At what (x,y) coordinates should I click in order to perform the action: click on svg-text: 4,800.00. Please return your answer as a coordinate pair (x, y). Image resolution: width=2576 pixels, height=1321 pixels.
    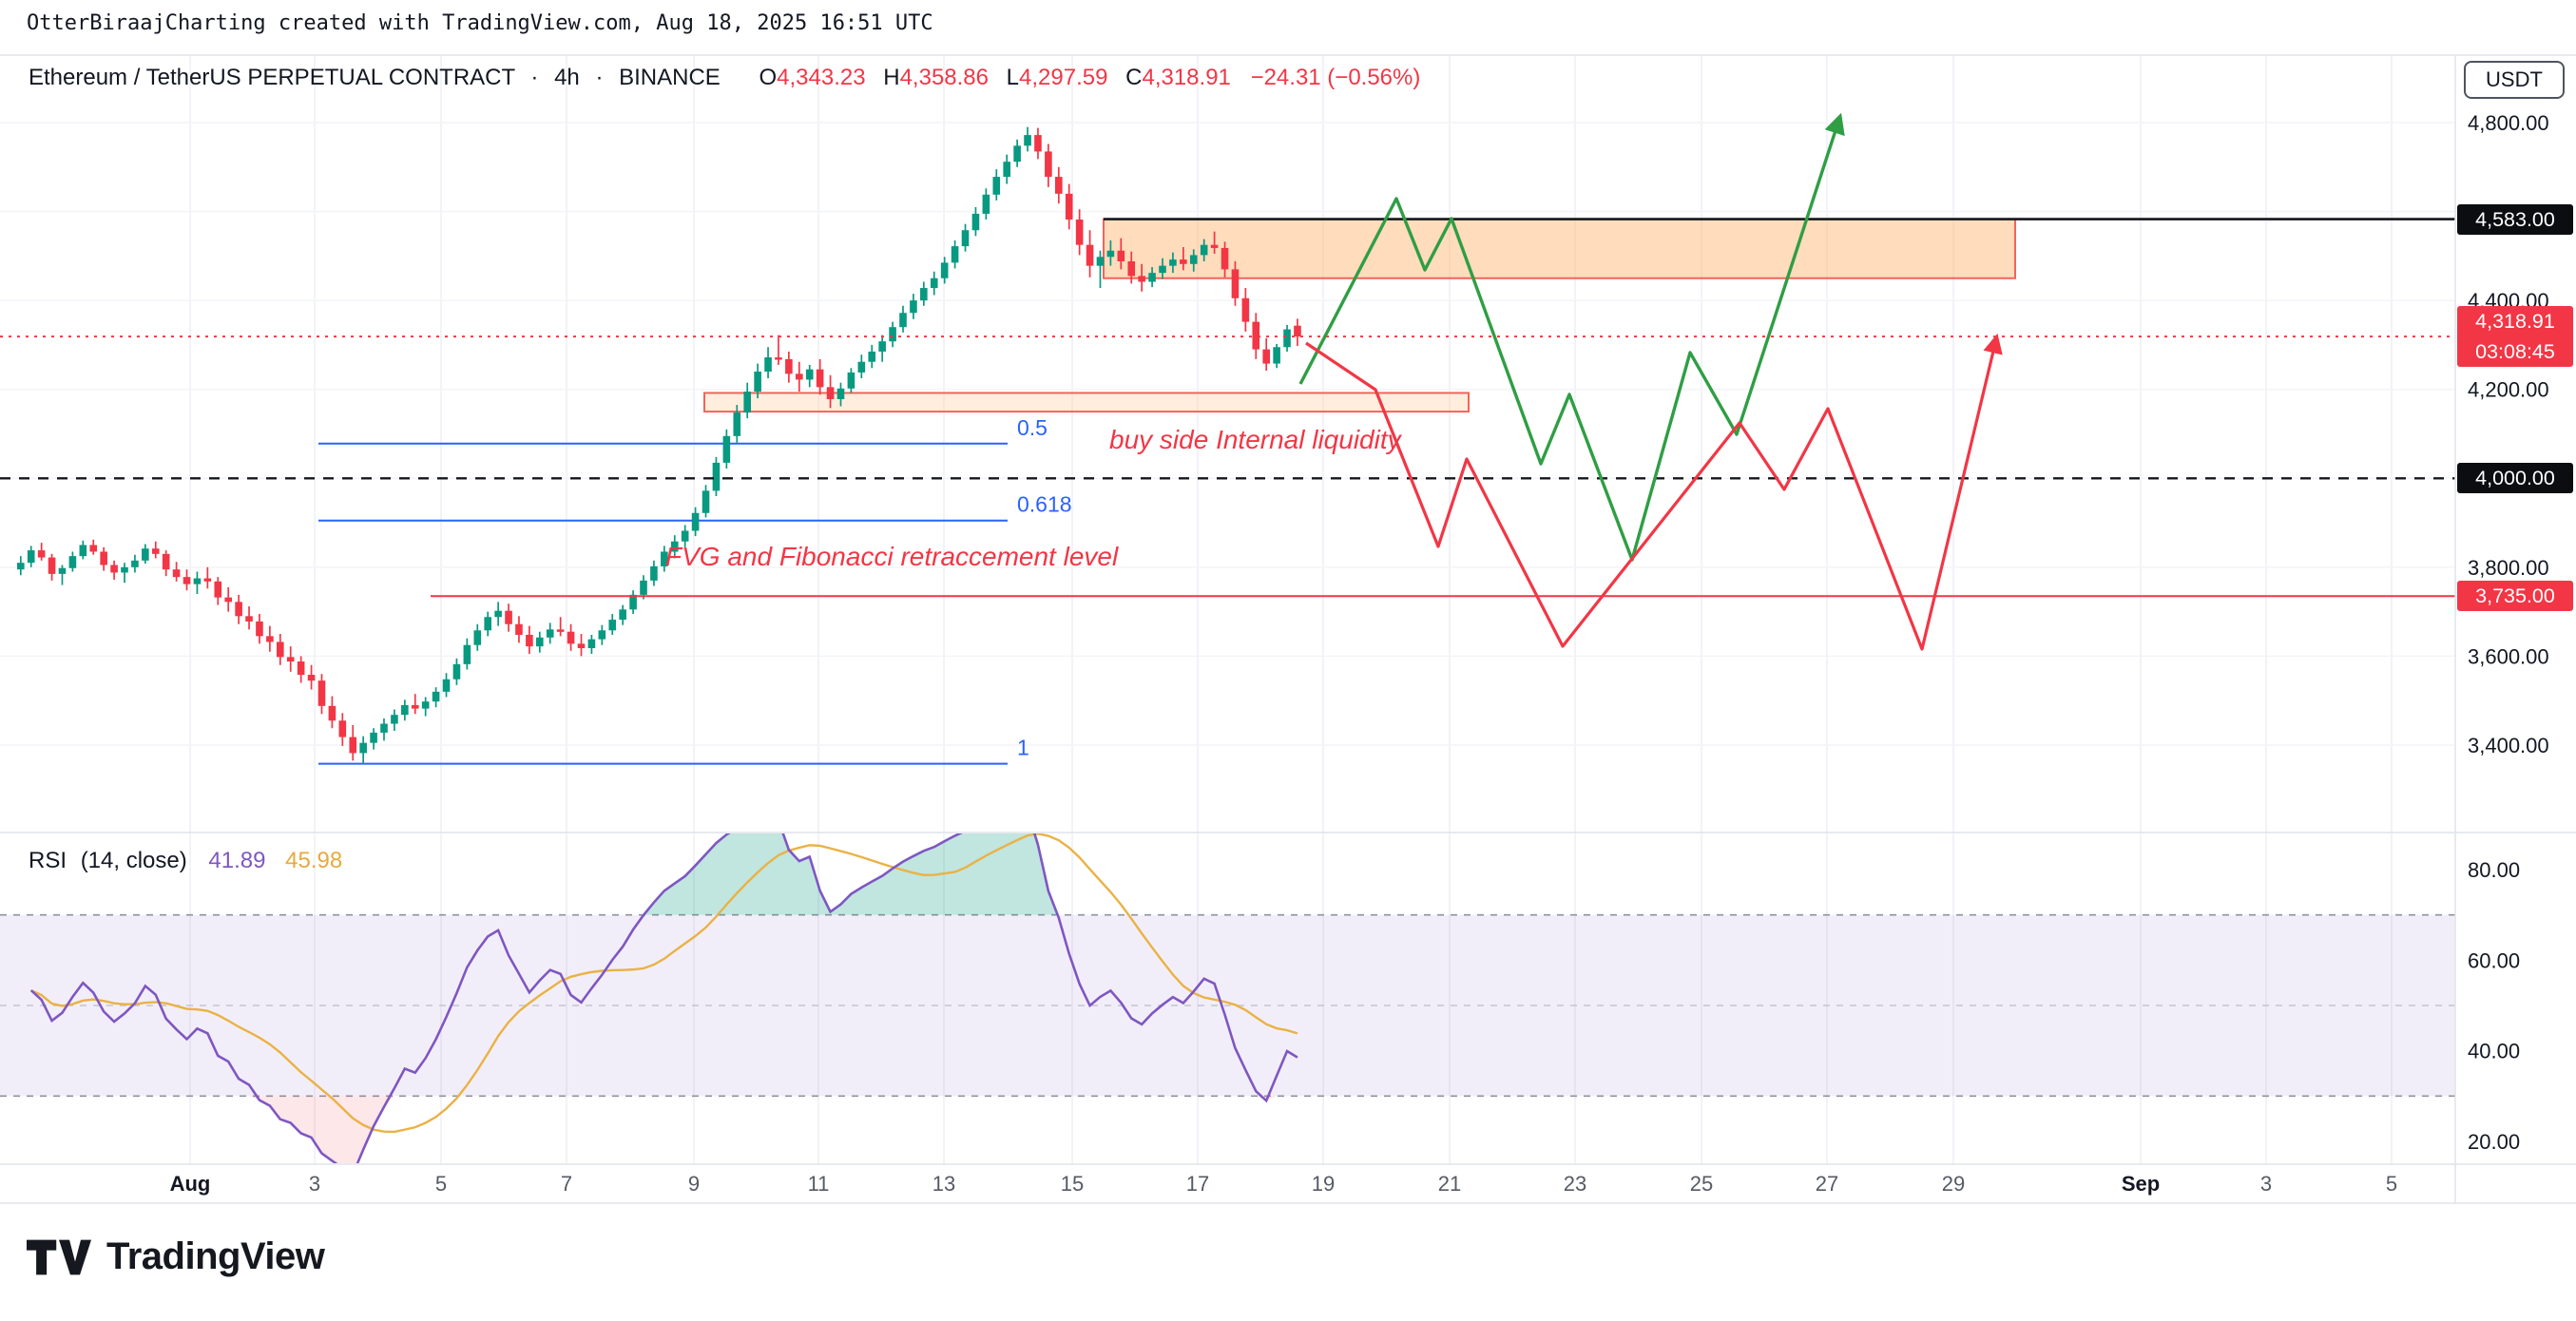
    Looking at the image, I should click on (2508, 123).